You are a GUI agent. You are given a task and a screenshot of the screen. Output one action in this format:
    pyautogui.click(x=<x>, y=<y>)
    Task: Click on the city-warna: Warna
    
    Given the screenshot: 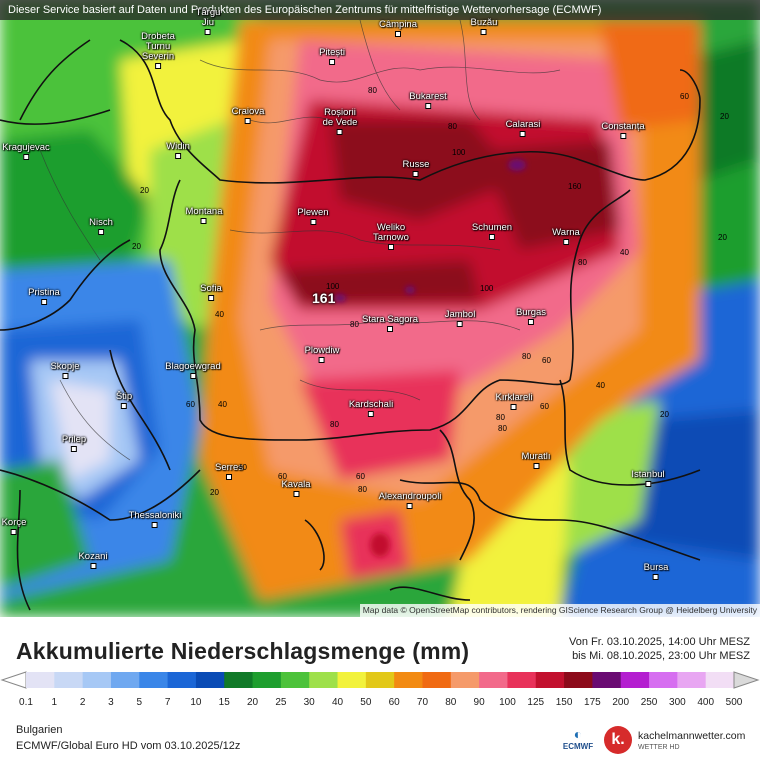 What is the action you would take?
    pyautogui.click(x=566, y=236)
    